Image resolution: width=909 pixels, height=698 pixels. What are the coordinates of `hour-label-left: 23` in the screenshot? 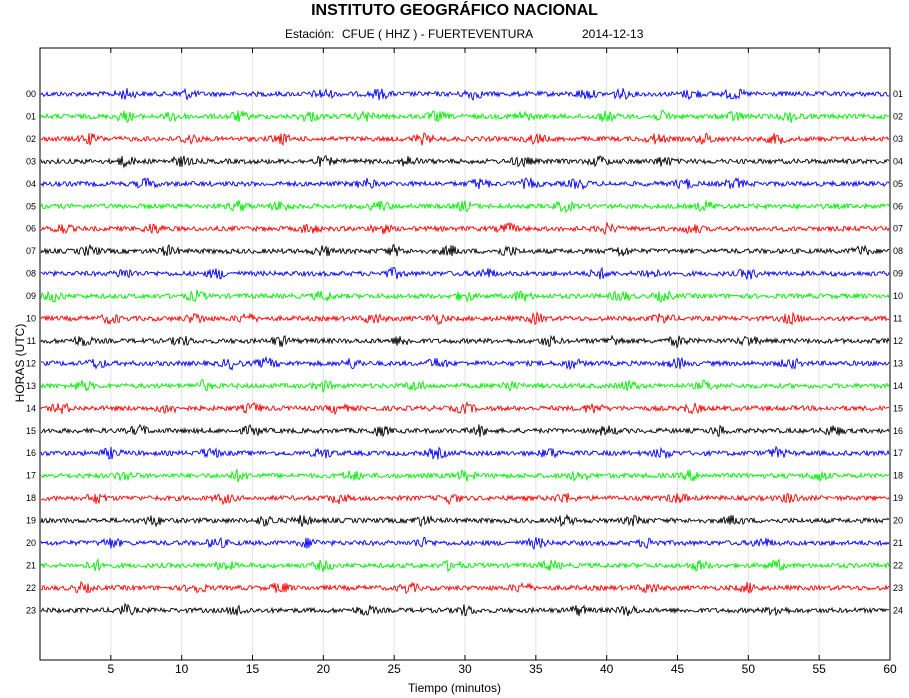 It's located at (31, 610).